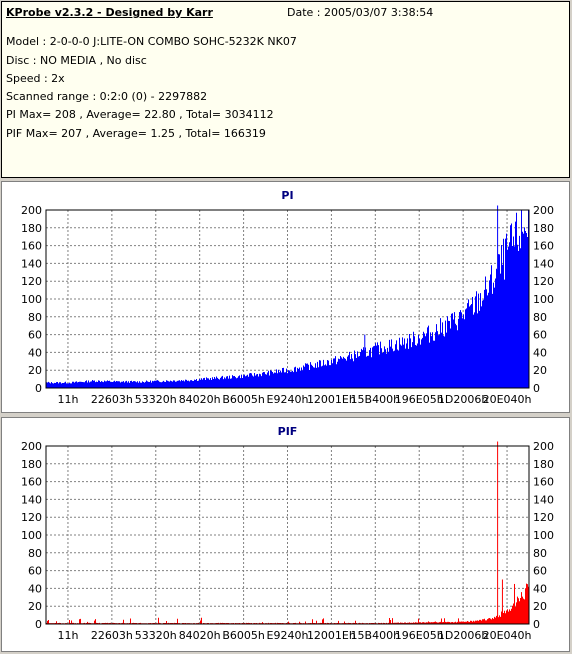 This screenshot has height=654, width=572. What do you see at coordinates (543, 228) in the screenshot?
I see `pi-y-tick-label-right: 180` at bounding box center [543, 228].